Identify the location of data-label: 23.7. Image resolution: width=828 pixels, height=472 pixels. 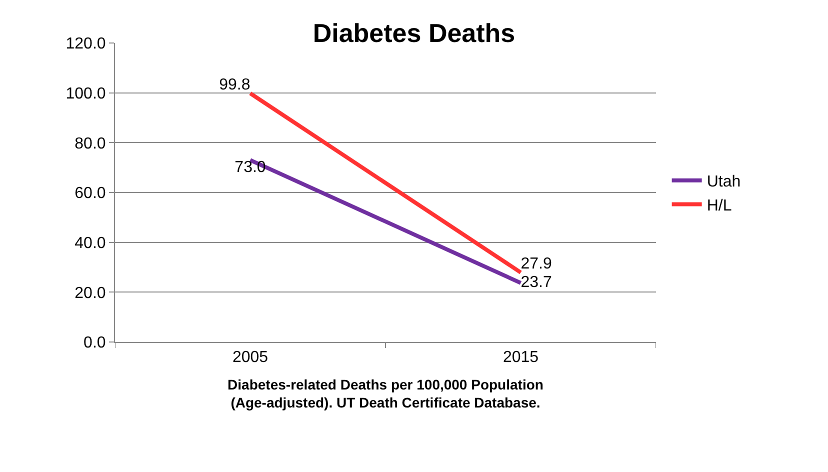
(536, 282).